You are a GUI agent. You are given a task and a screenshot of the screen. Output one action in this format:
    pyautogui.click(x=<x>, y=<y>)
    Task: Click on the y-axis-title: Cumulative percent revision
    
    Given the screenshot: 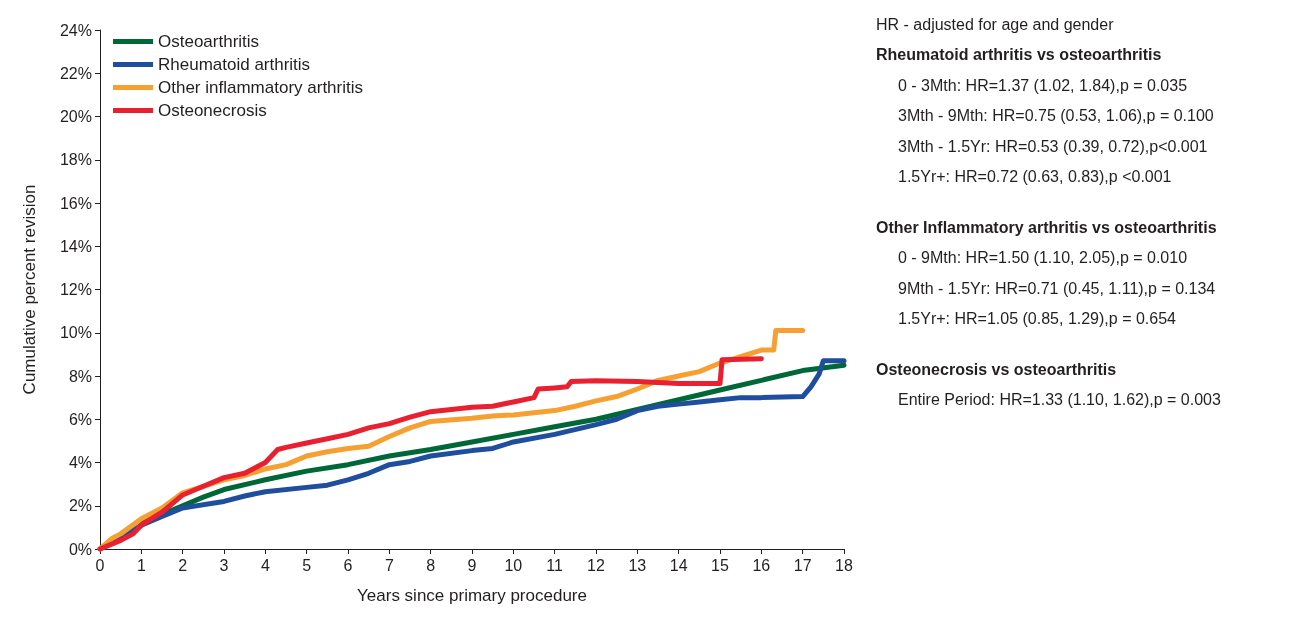 What is the action you would take?
    pyautogui.click(x=29, y=289)
    